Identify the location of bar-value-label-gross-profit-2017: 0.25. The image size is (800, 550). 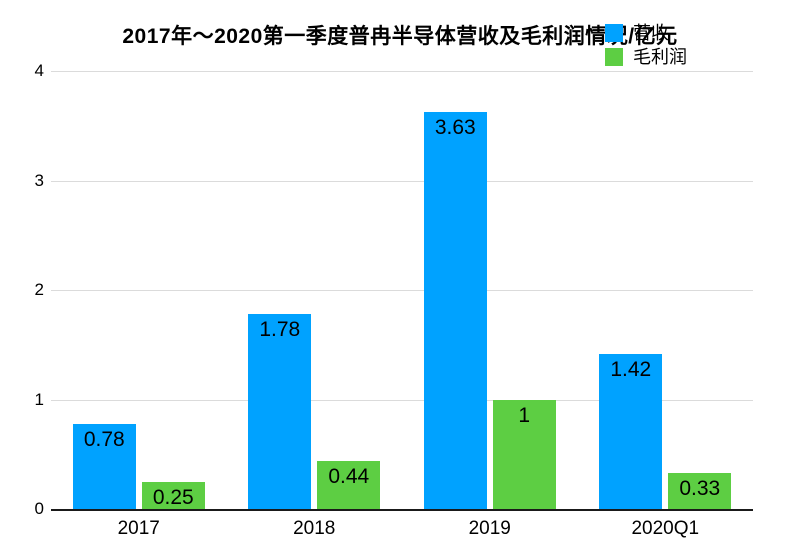
(173, 497).